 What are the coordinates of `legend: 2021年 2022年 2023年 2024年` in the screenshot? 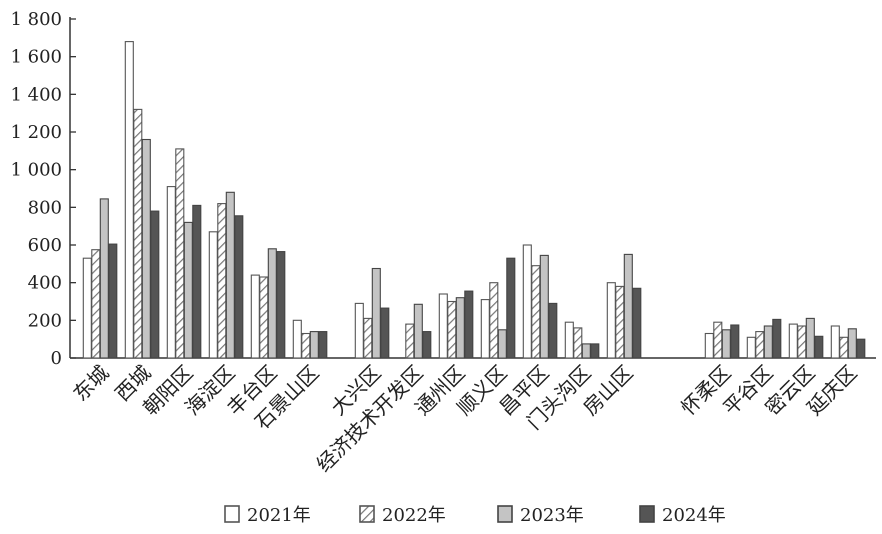 It's located at (475, 515).